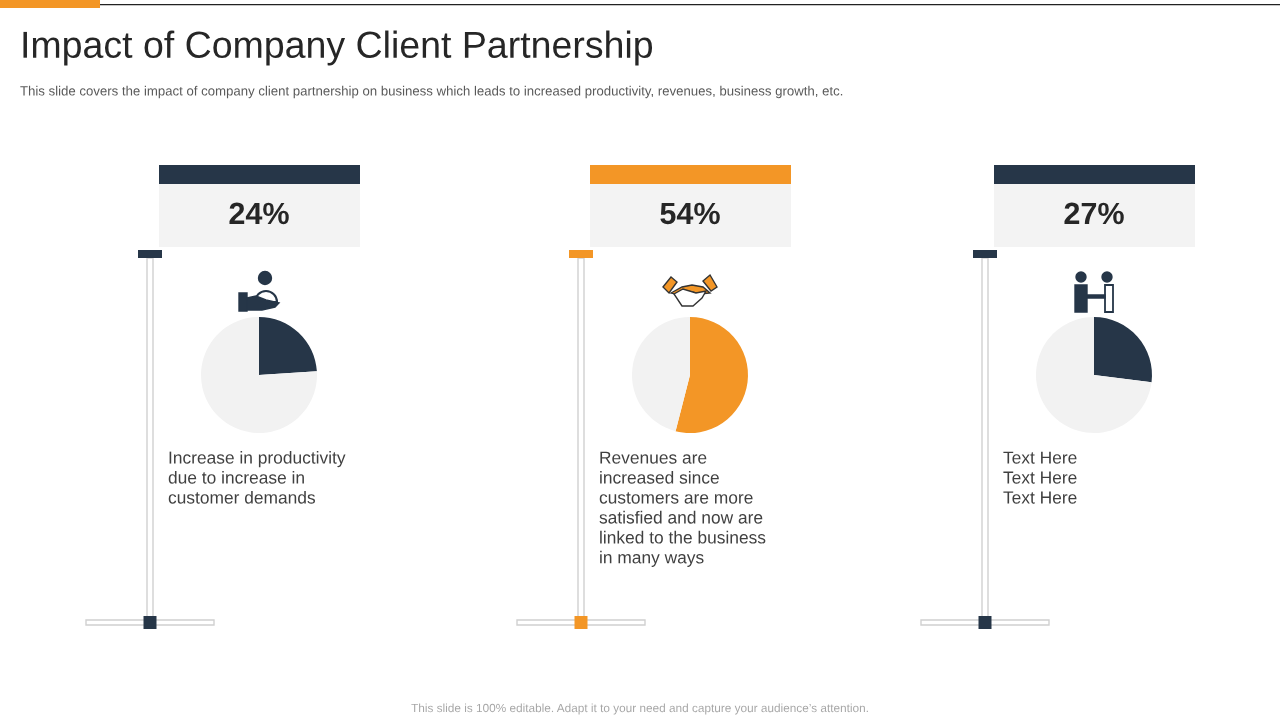  Describe the element at coordinates (259, 213) in the screenshot. I see `data-label: 24%` at that location.